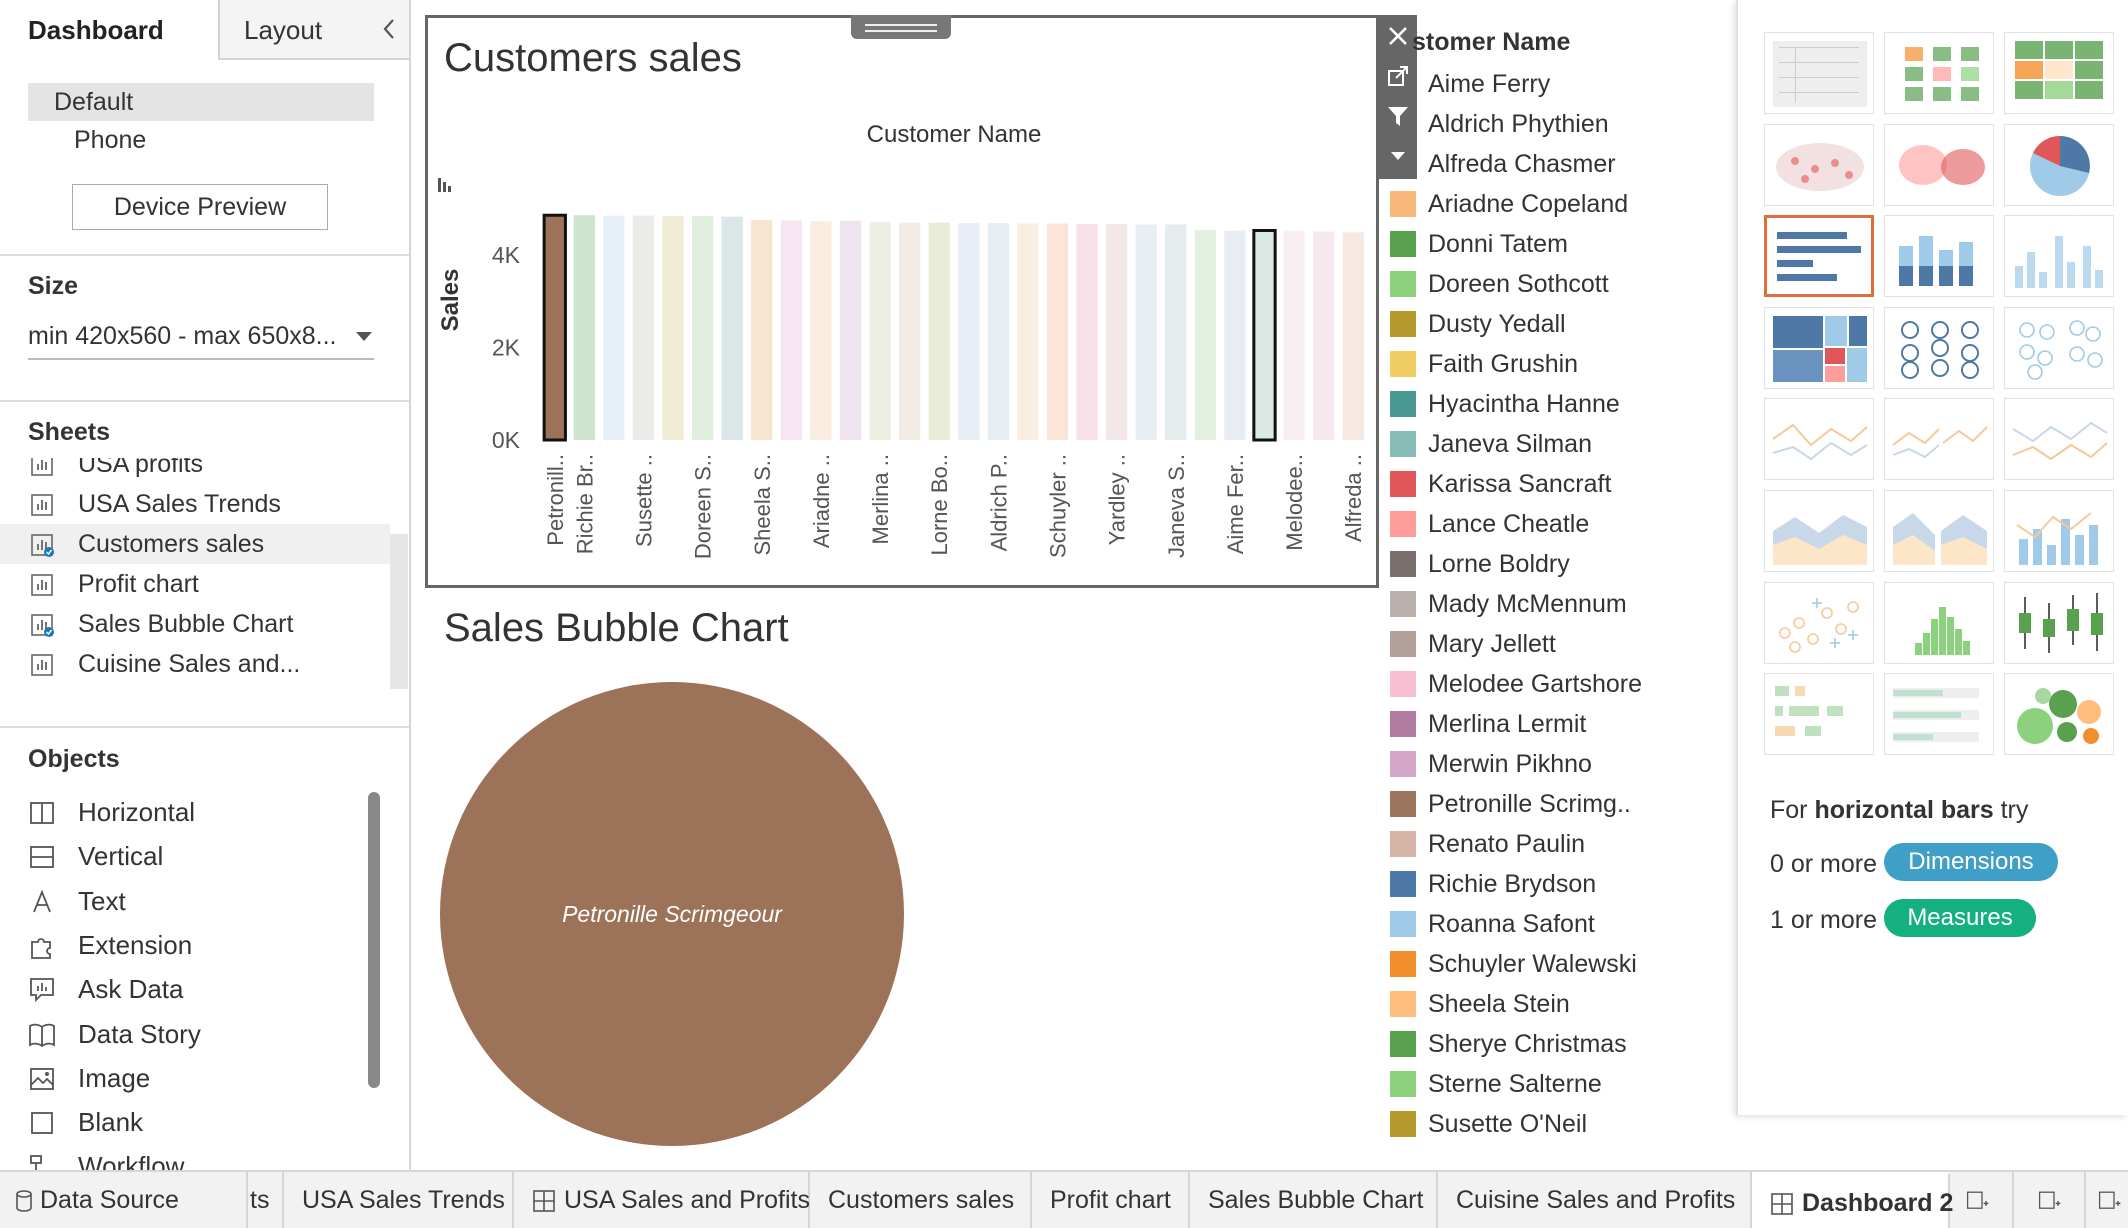 The width and height of the screenshot is (2128, 1228). I want to click on dual-combination-icon, so click(2059, 531).